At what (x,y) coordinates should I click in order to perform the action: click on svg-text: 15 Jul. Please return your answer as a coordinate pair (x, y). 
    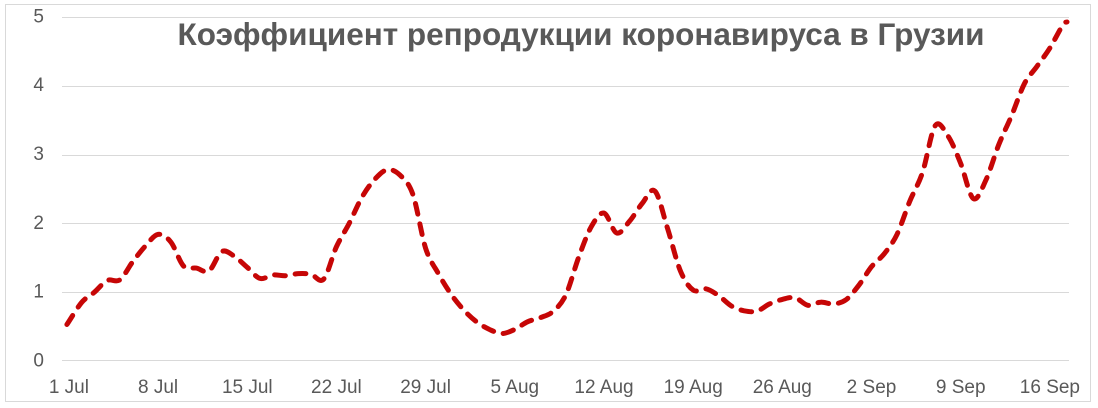
    Looking at the image, I should click on (247, 387).